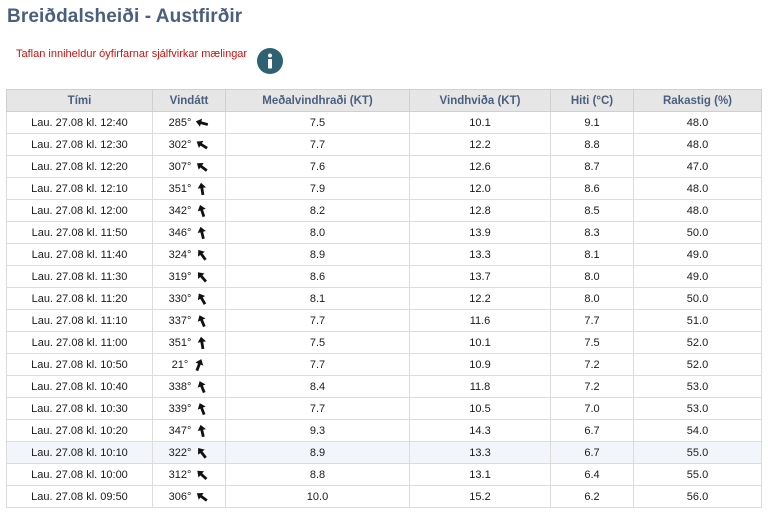 Image resolution: width=768 pixels, height=512 pixels. What do you see at coordinates (592, 408) in the screenshot?
I see `cell-temperature: 7.0` at bounding box center [592, 408].